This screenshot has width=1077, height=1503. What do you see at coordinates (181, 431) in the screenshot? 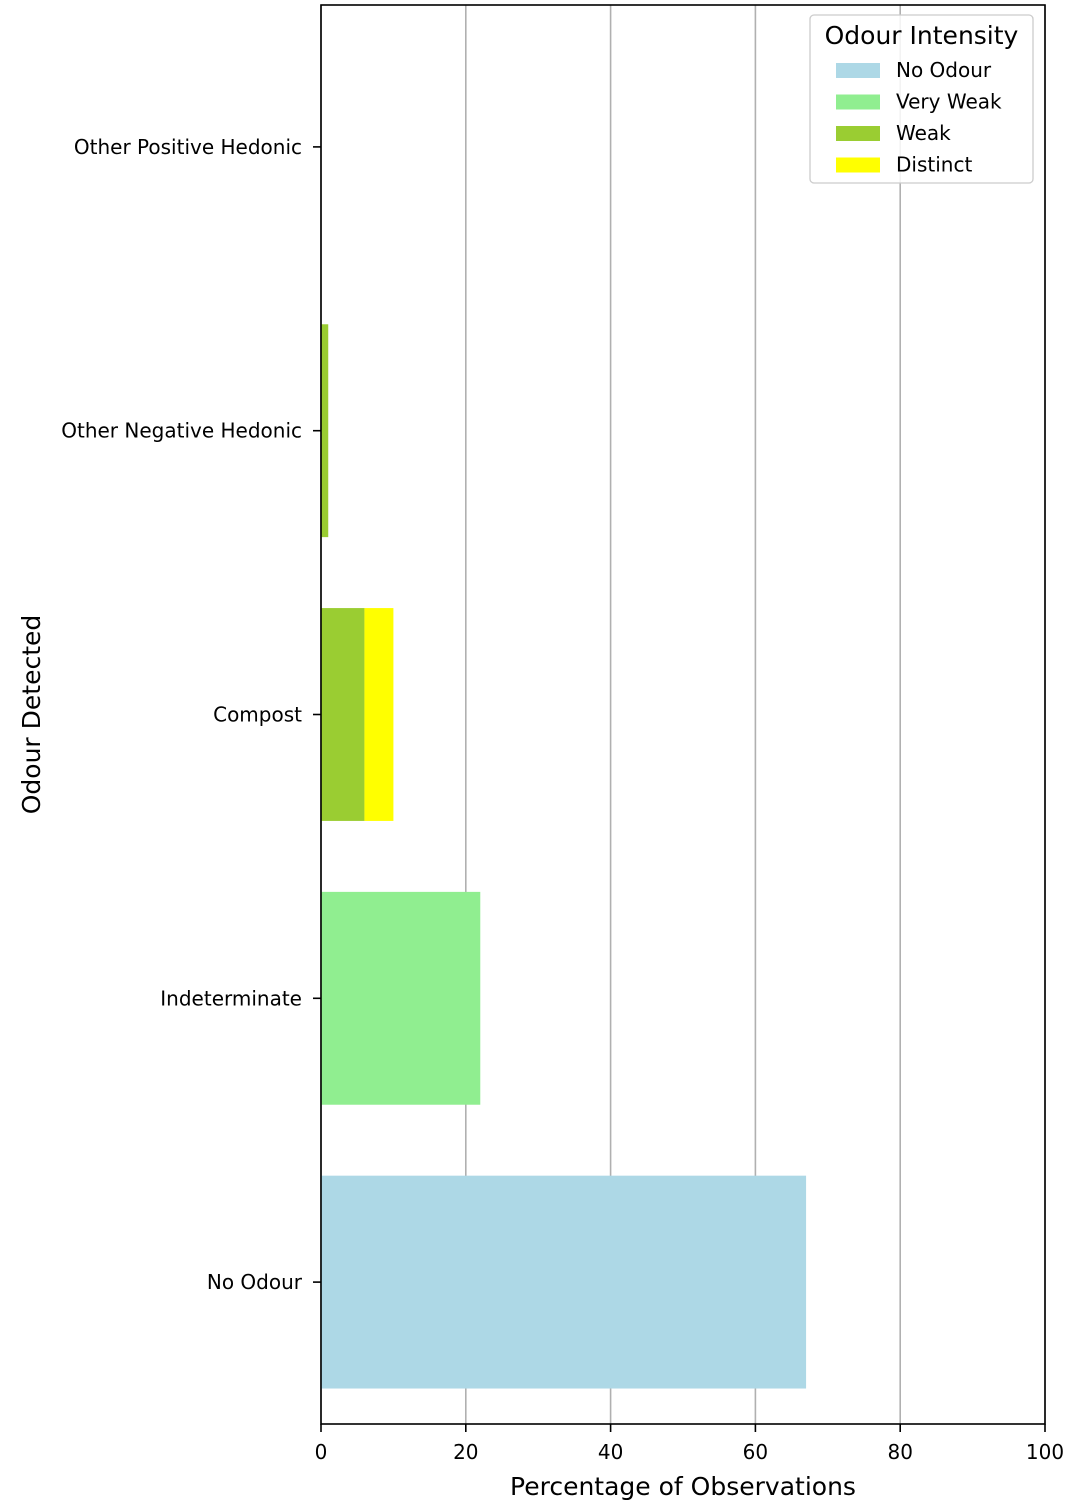
I see `y-tick-label: Other Negative Hedonic` at bounding box center [181, 431].